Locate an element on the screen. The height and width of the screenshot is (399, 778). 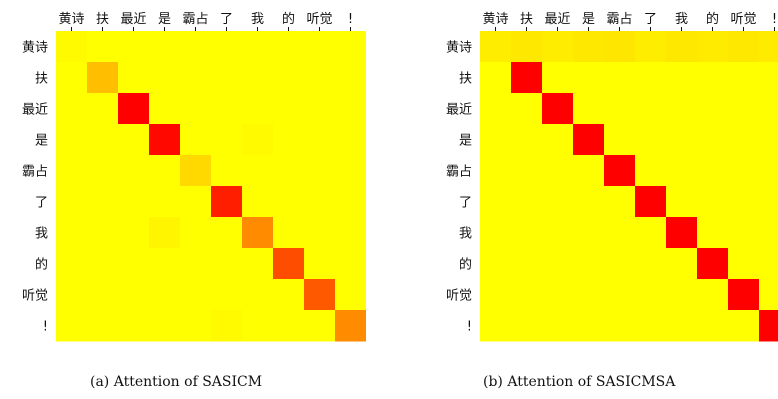
y-tick-label: 我 is located at coordinates (465, 234).